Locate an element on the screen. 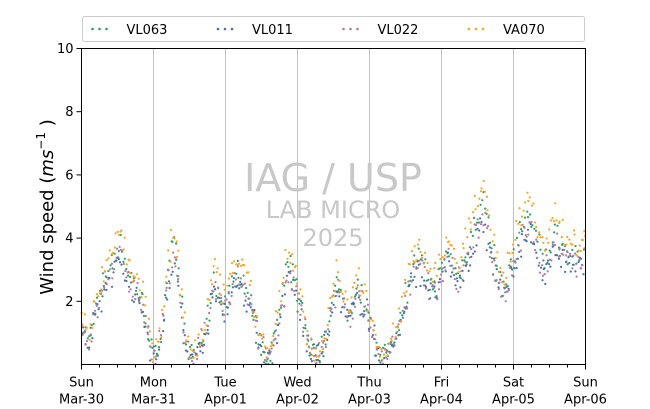  y-tick-label: 2 is located at coordinates (69, 302).